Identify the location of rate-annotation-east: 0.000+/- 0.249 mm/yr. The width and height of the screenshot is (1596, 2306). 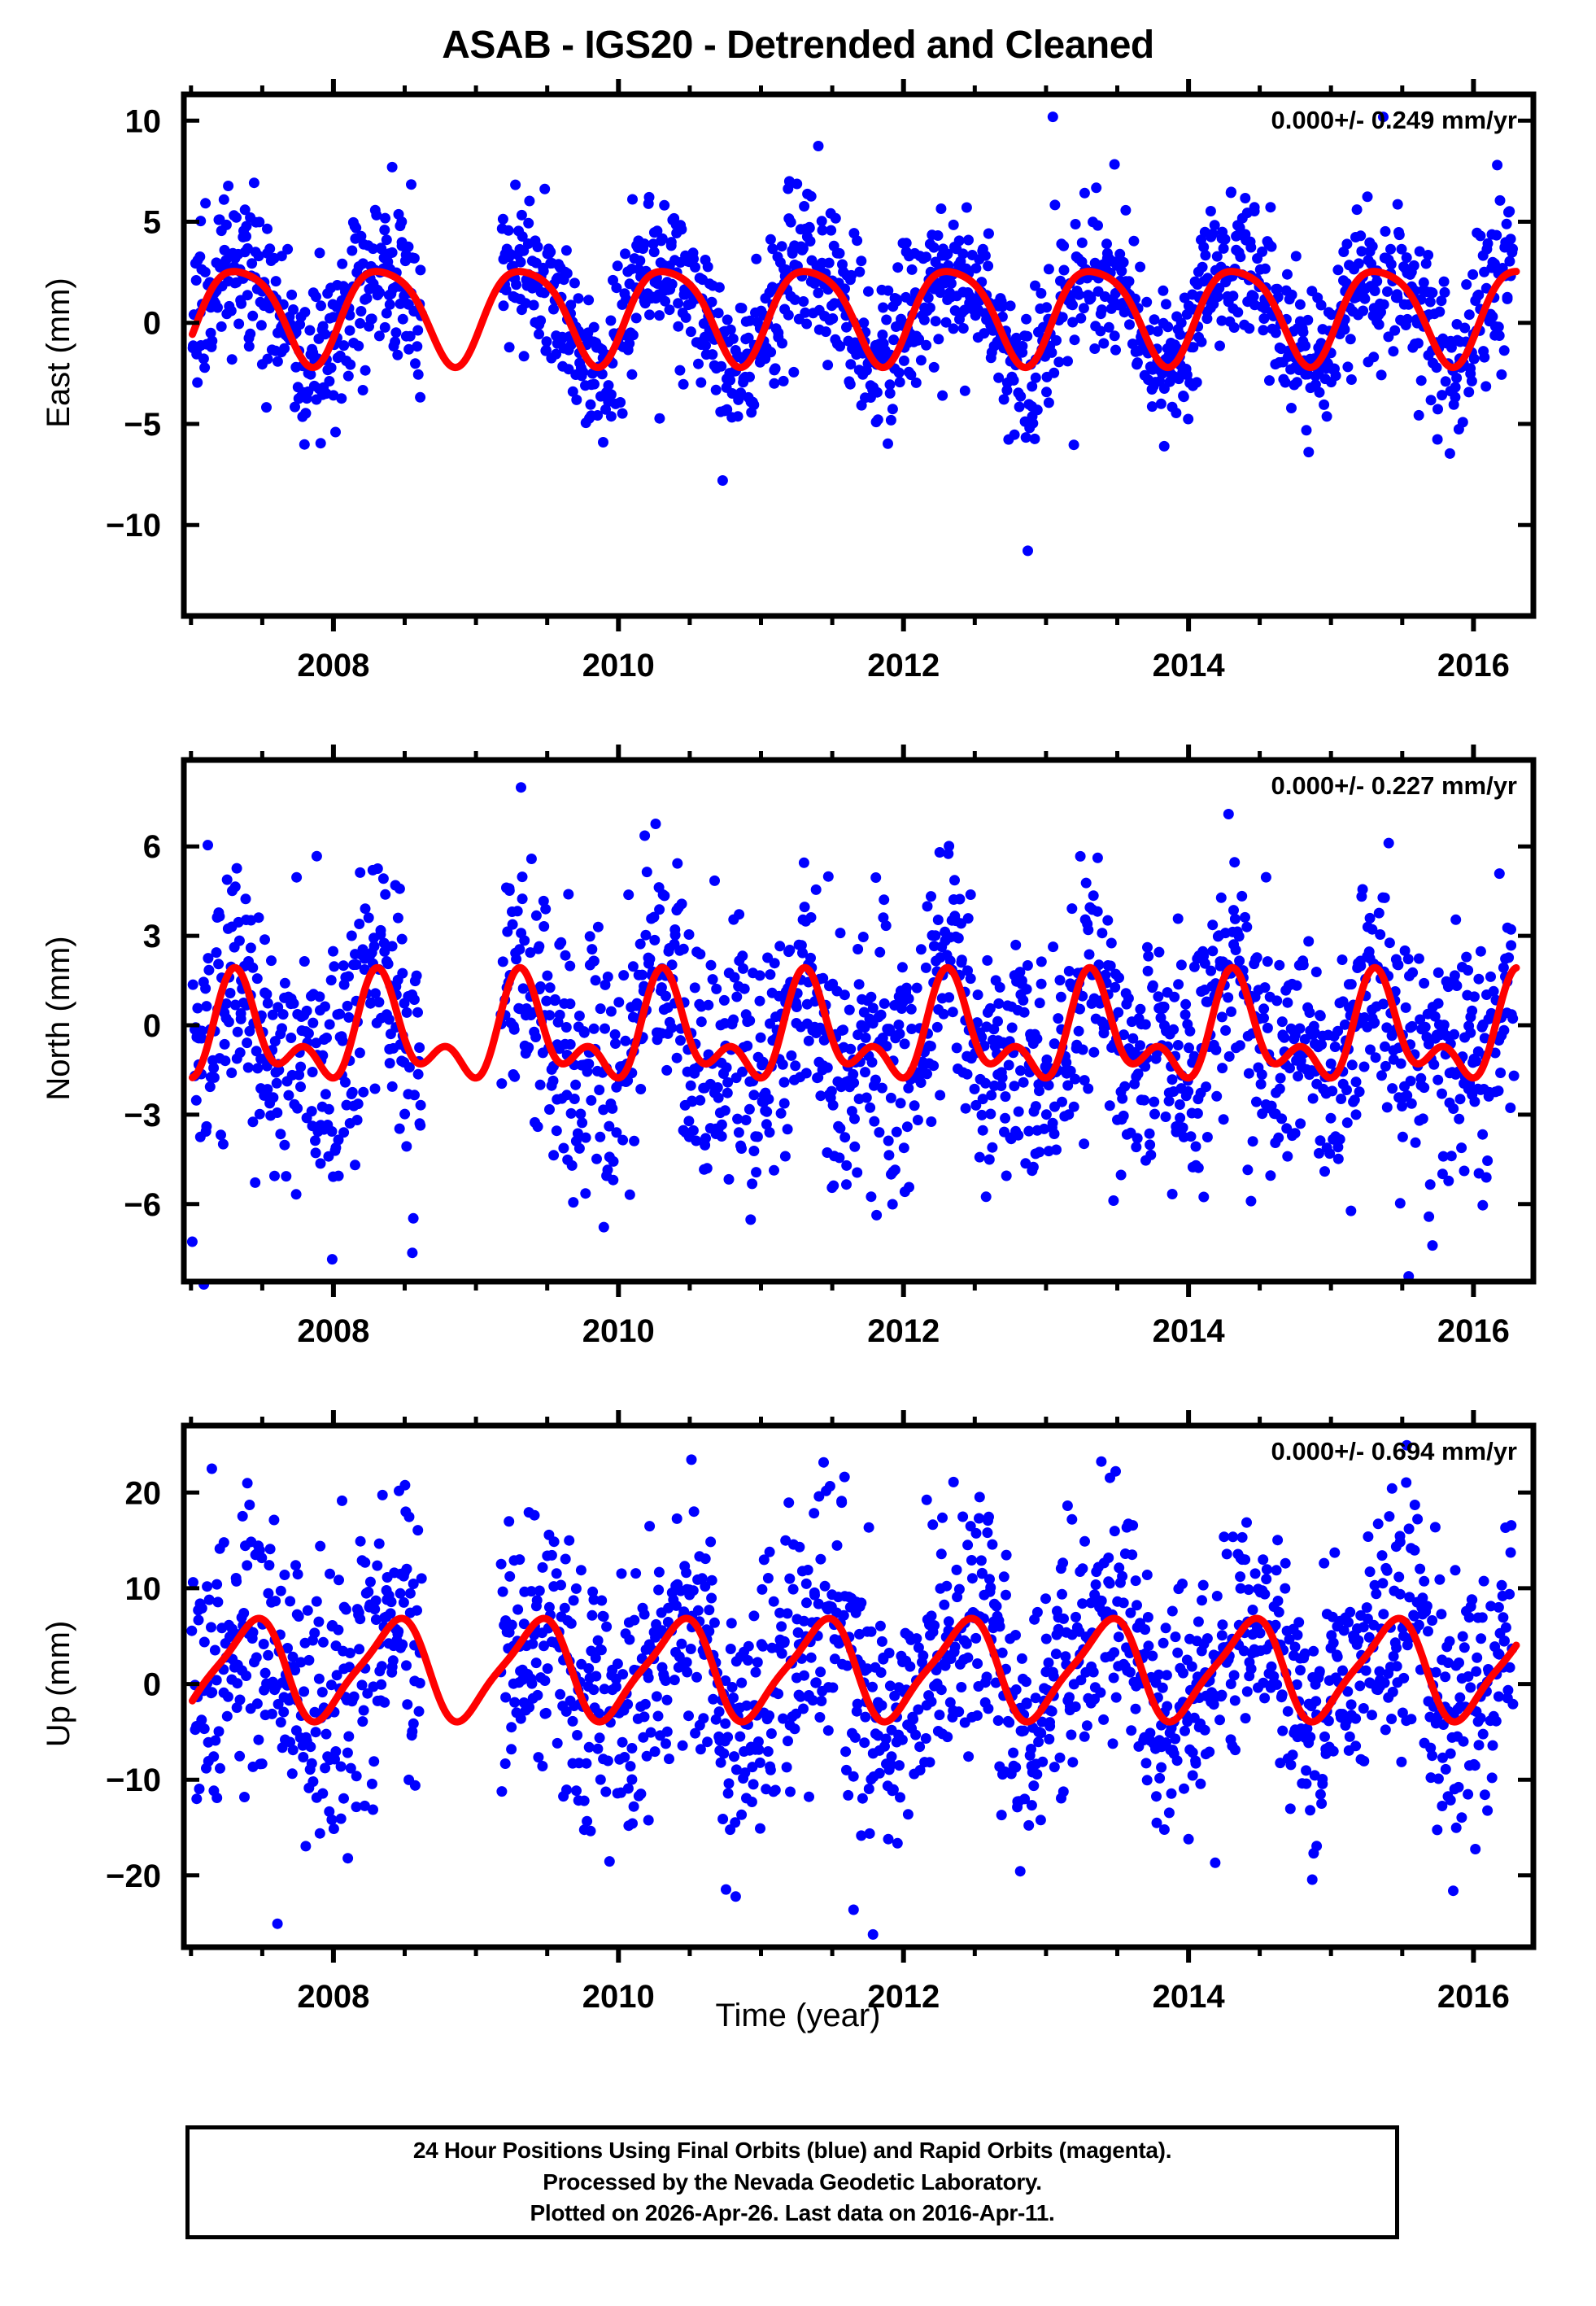
(1394, 120).